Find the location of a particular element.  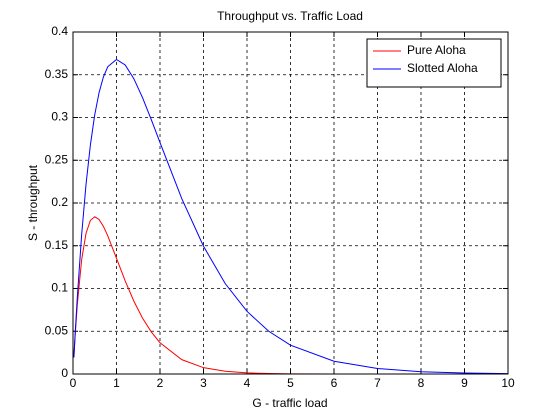

y-tick-label: 0.15 is located at coordinates (57, 245).